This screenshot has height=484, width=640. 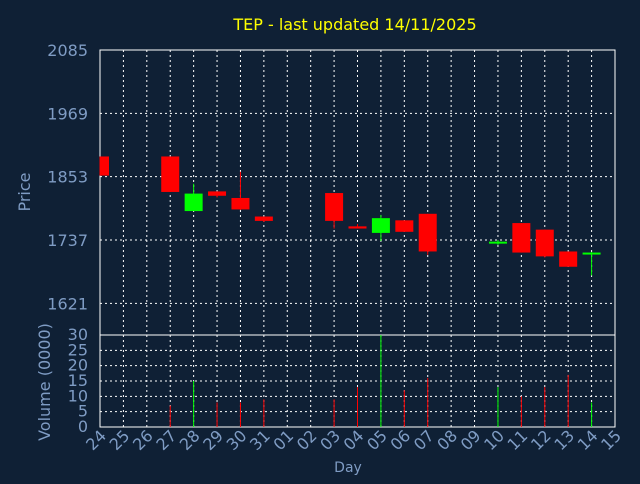 I want to click on price-y-tick-labels: 1621 1737 1853 1969 2085, so click(x=67, y=177).